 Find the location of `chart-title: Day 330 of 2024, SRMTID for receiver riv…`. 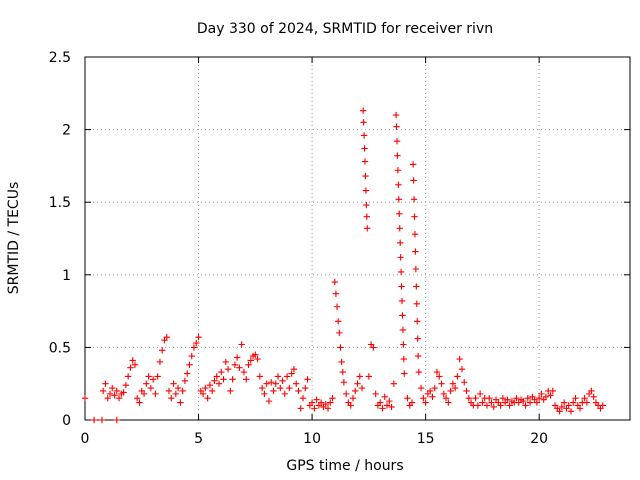

chart-title: Day 330 of 2024, SRMTID for receiver riv… is located at coordinates (345, 29).